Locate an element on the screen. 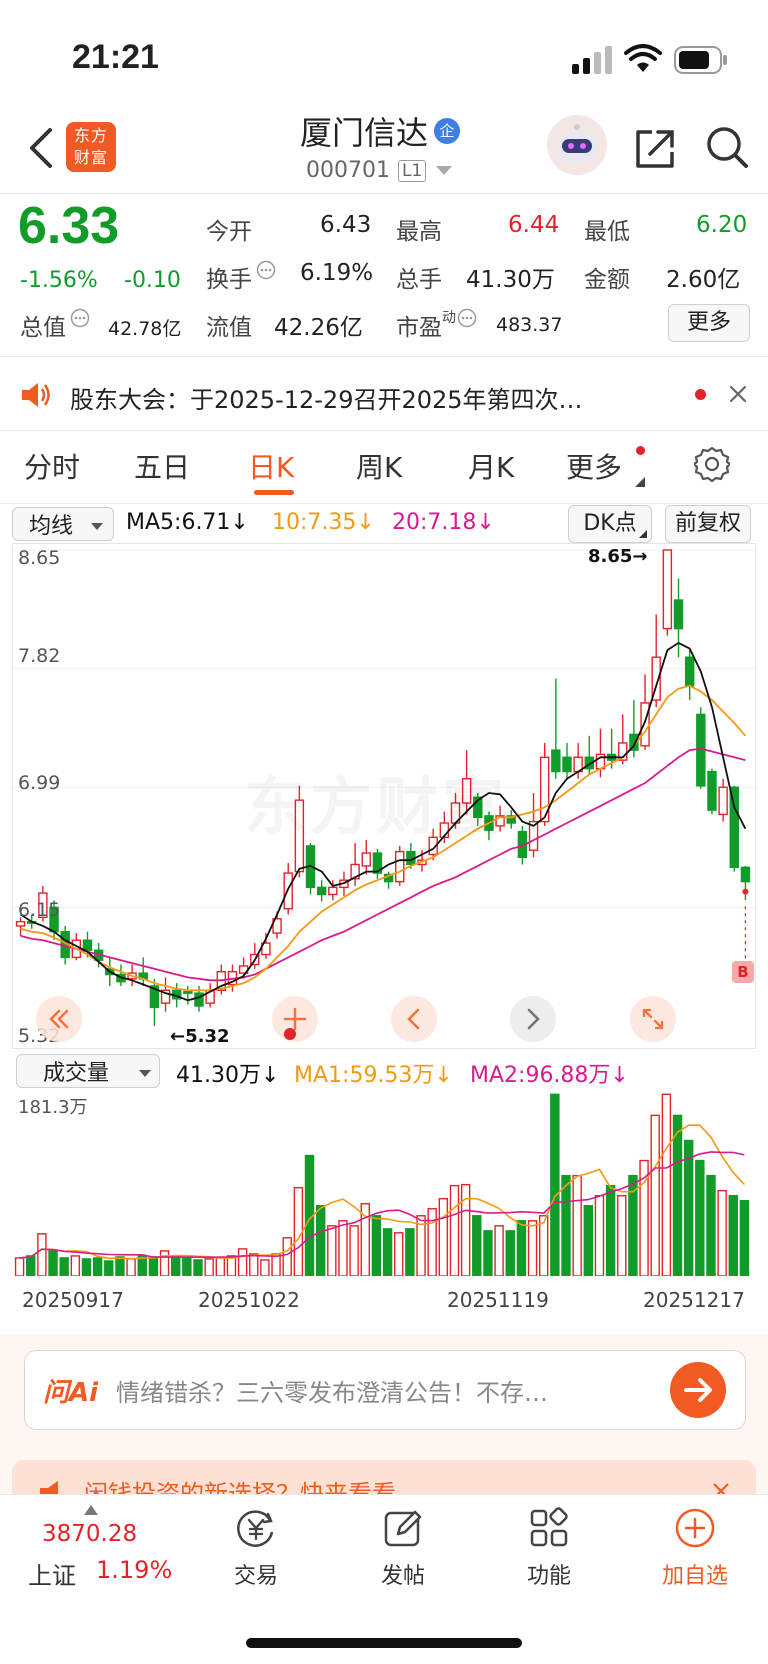 This screenshot has height=1664, width=768. indicator-selector: 成交量 is located at coordinates (88, 1071).